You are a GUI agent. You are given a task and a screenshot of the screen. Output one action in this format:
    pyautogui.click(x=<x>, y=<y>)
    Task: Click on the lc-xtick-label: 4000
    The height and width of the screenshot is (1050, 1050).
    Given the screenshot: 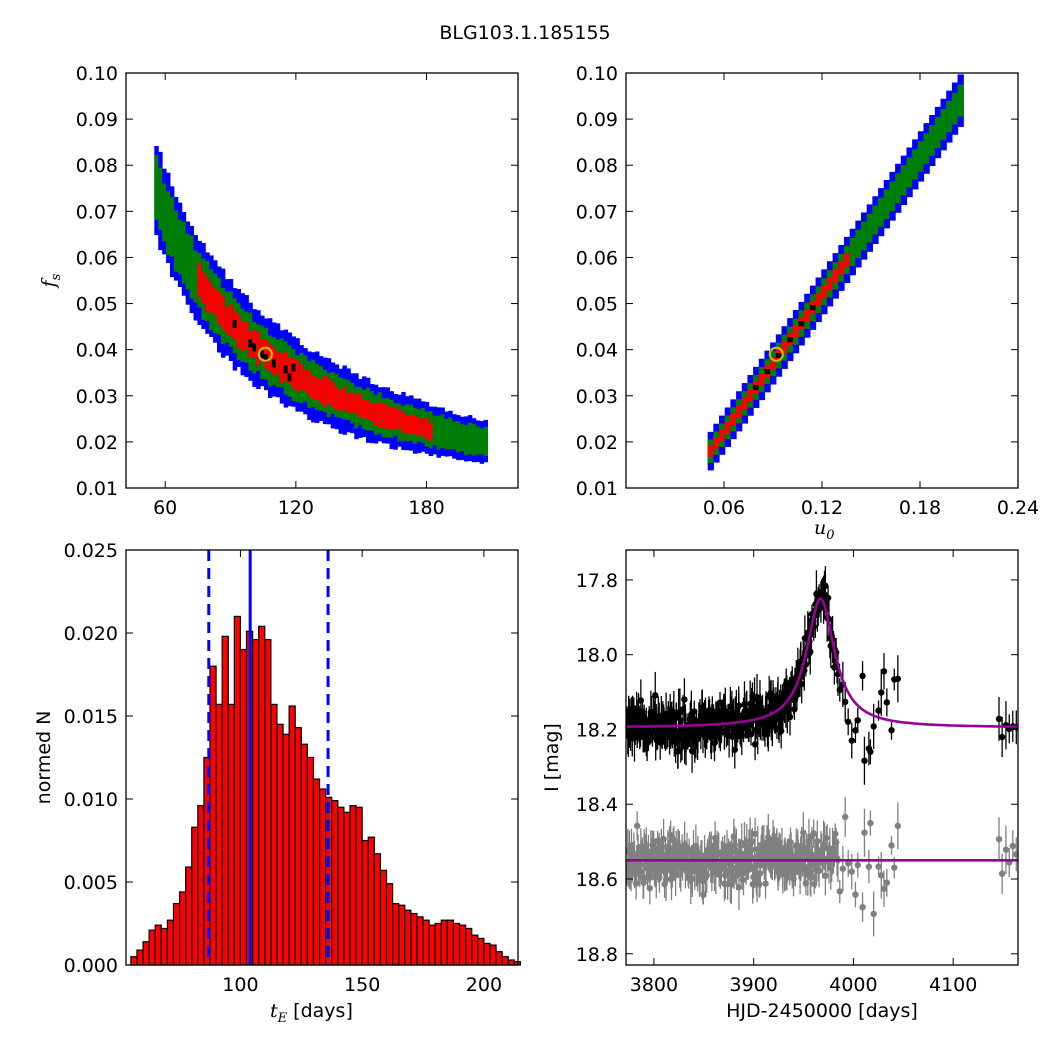 What is the action you would take?
    pyautogui.click(x=853, y=985)
    